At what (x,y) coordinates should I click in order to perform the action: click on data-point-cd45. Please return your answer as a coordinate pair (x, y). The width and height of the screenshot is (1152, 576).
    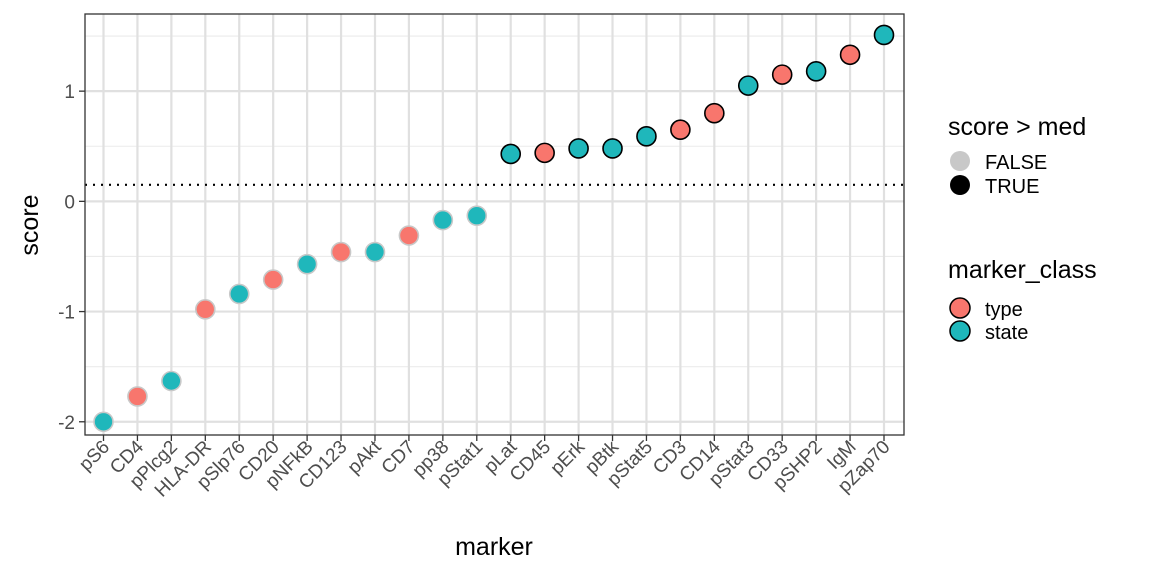
    Looking at the image, I should click on (544, 153).